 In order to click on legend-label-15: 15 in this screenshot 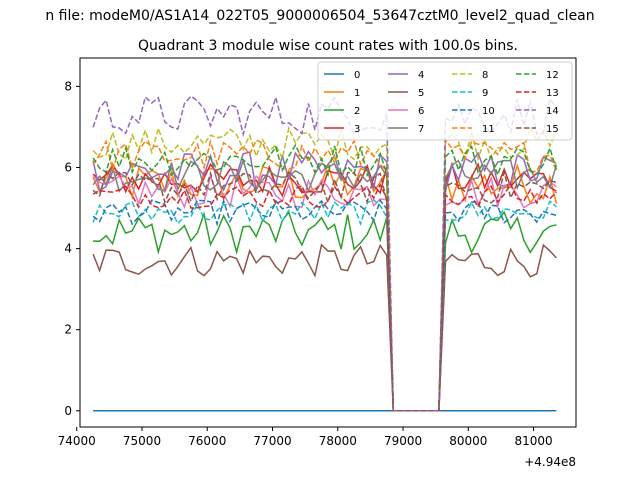, I will do `click(552, 129)`.